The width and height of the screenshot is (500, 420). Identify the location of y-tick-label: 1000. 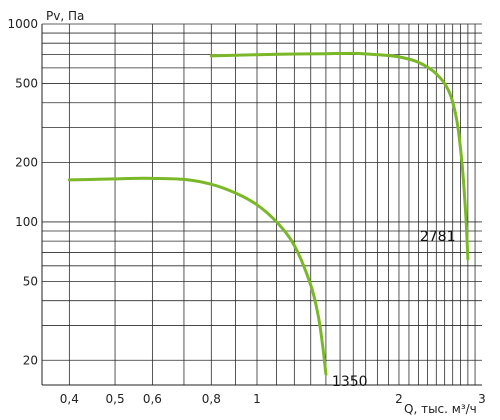
(22, 24).